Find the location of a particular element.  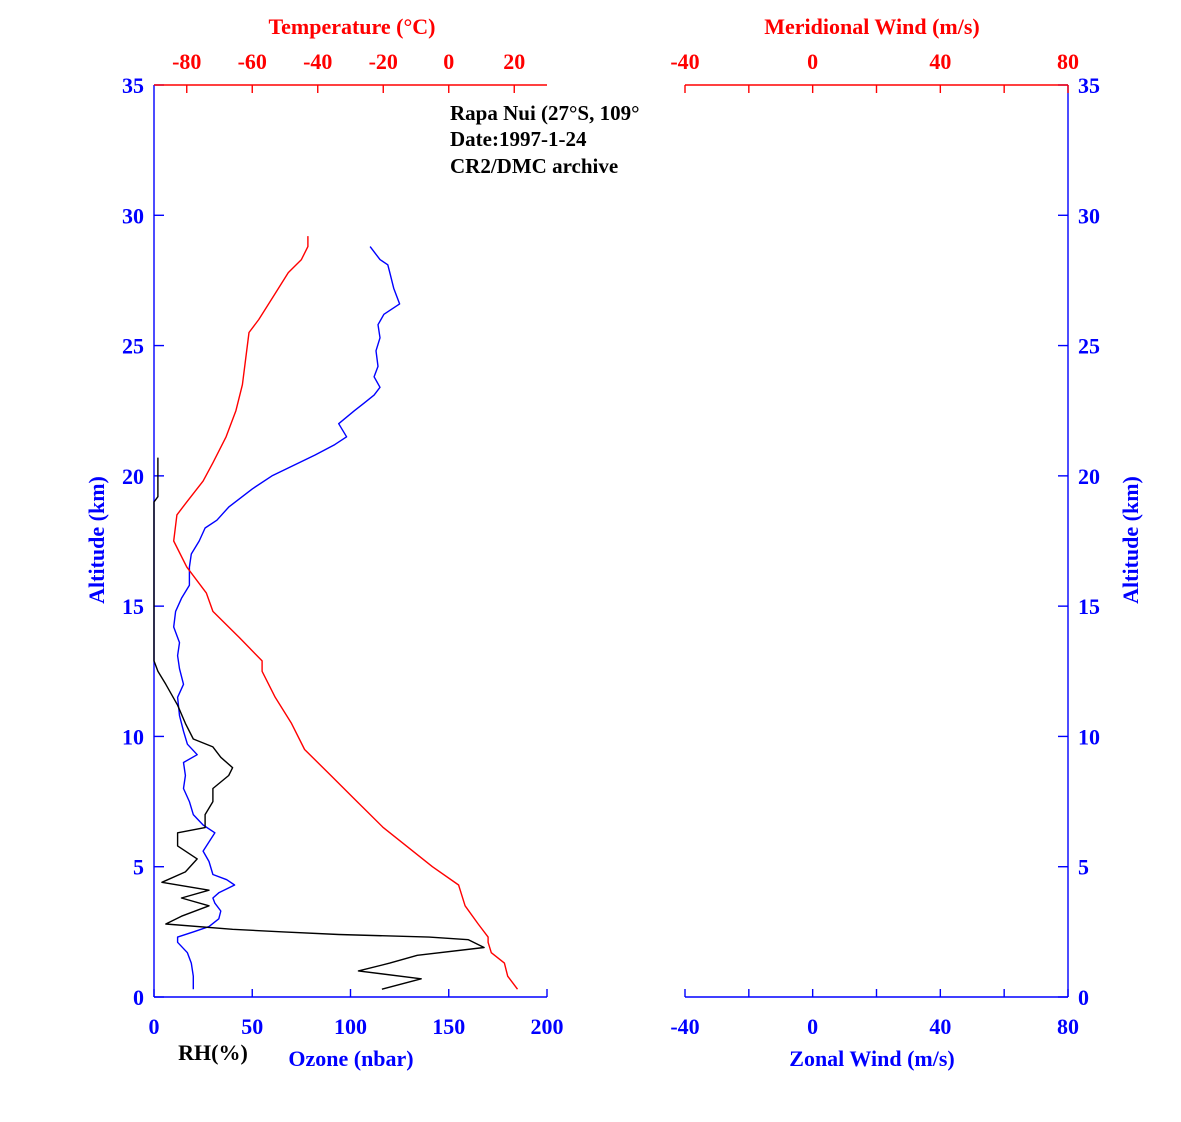

right-altitude-tick-label: 25 is located at coordinates (1089, 346).